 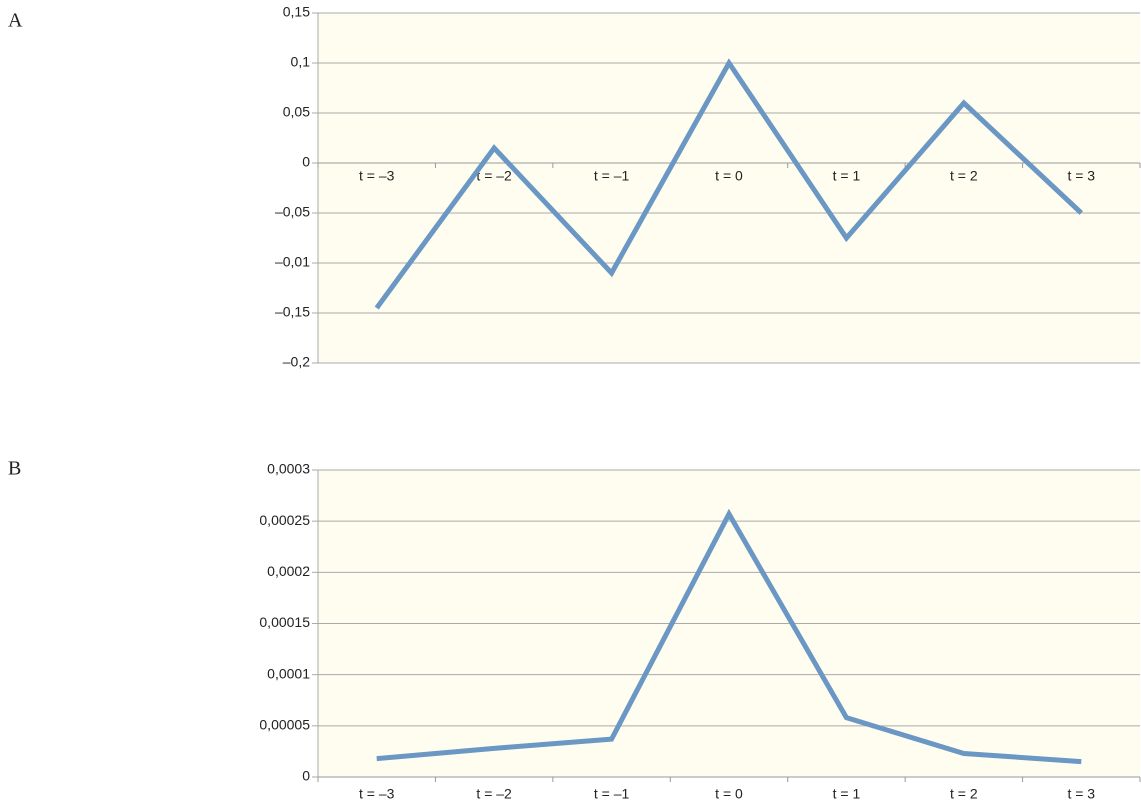 What do you see at coordinates (296, 362) in the screenshot?
I see `y-tick-label: –0,2` at bounding box center [296, 362].